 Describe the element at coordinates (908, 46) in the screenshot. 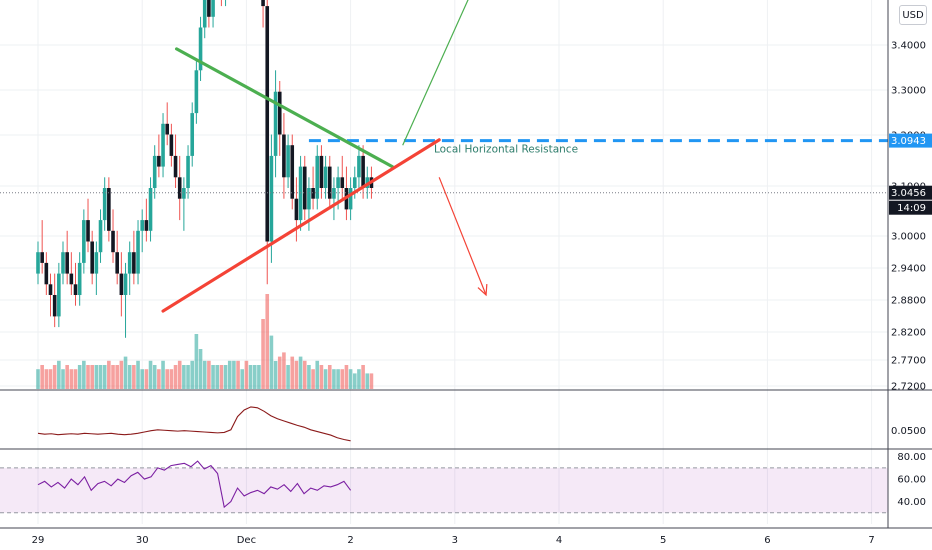

I see `price-tick-label: 3.4000` at that location.